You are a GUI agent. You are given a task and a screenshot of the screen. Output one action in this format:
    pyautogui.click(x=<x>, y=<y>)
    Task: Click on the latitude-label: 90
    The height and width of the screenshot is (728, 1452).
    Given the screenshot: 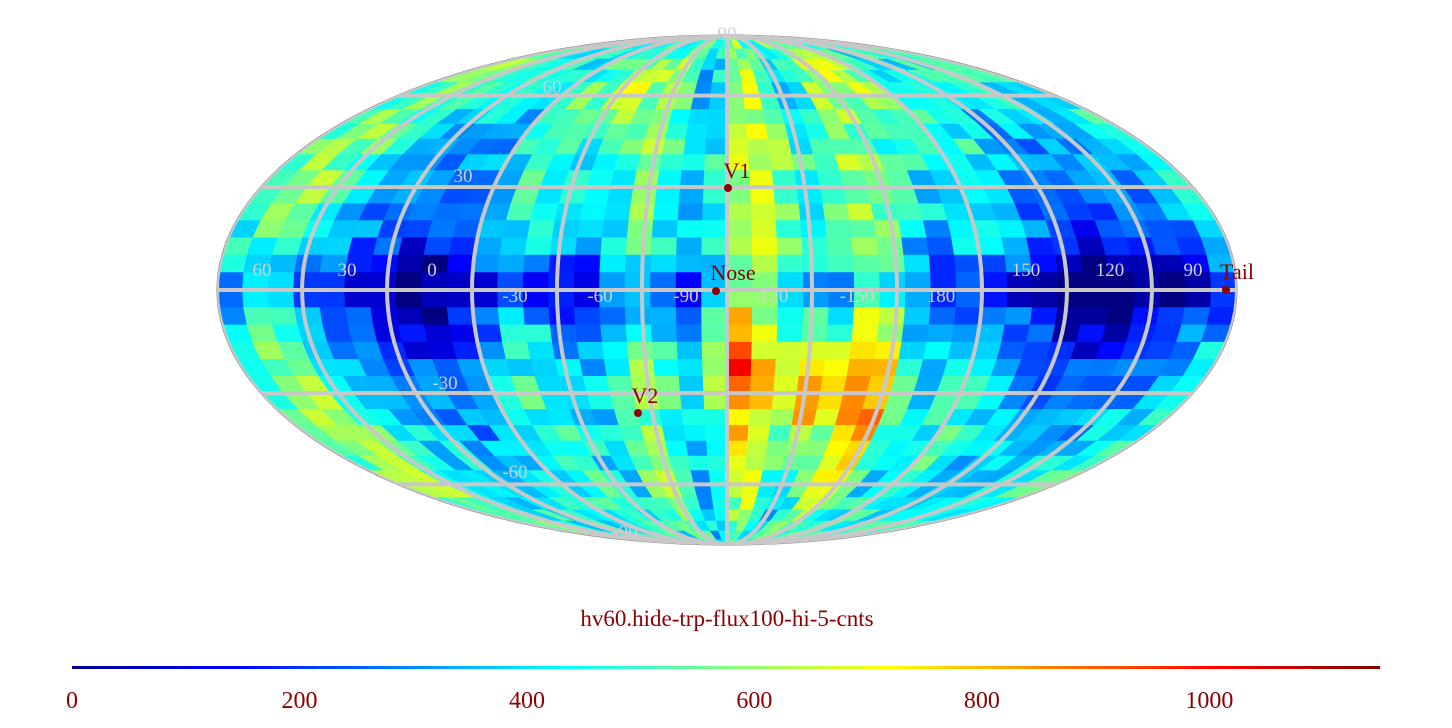 What is the action you would take?
    pyautogui.click(x=727, y=34)
    